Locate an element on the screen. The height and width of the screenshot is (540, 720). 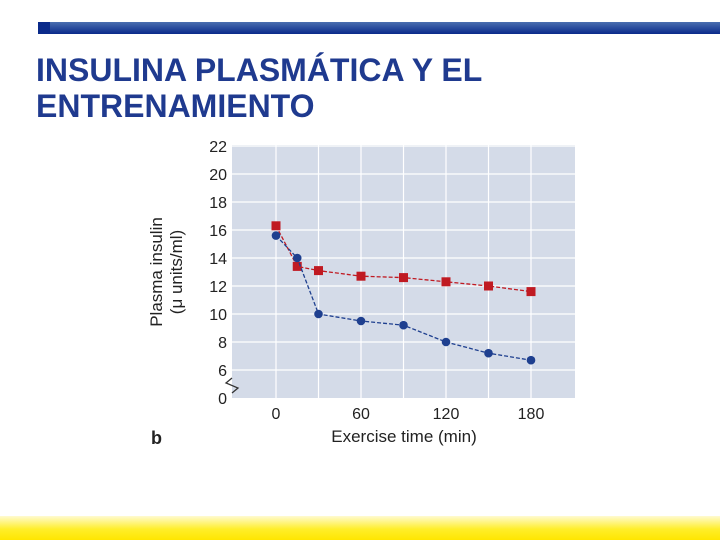
x-tick-label: 120 is located at coordinates (446, 414).